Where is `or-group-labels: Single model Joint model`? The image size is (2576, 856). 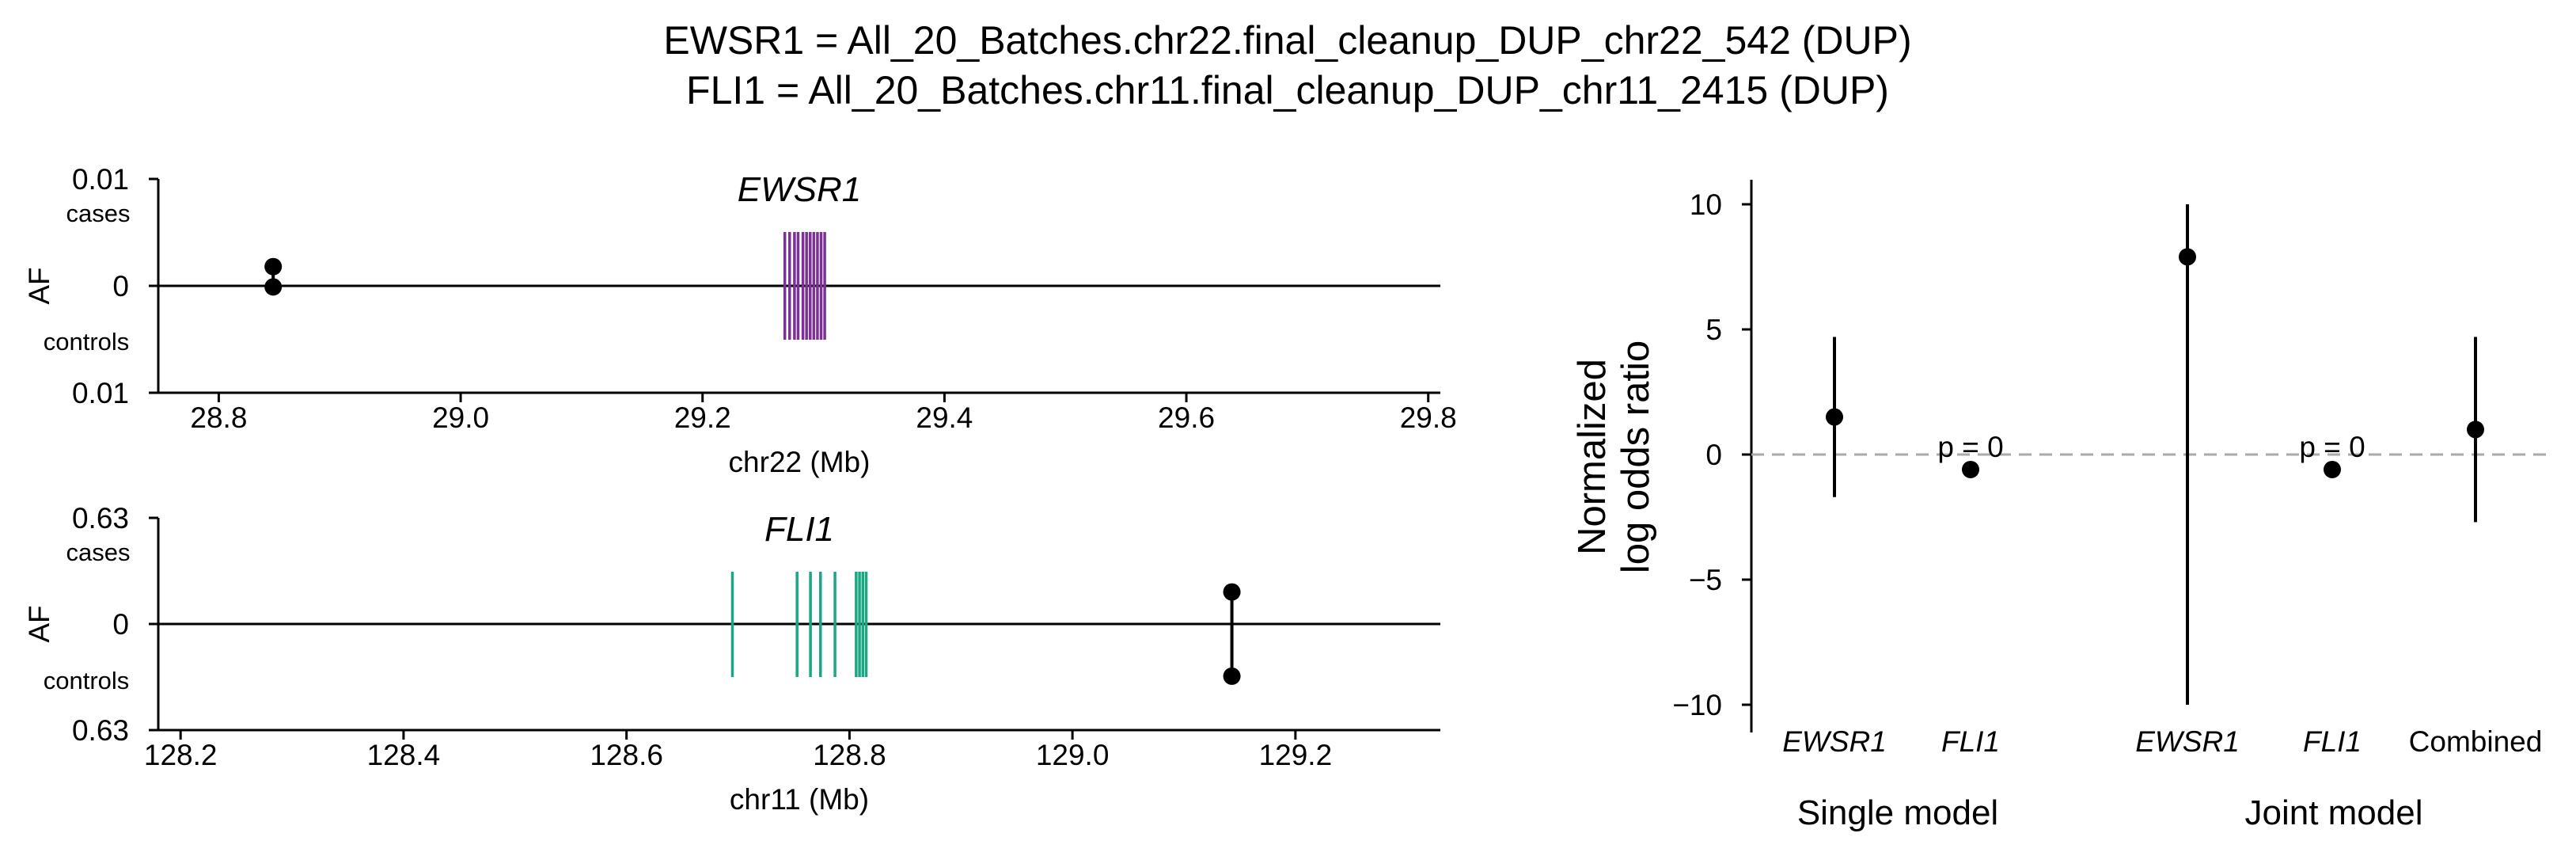
or-group-labels: Single model Joint model is located at coordinates (2110, 812).